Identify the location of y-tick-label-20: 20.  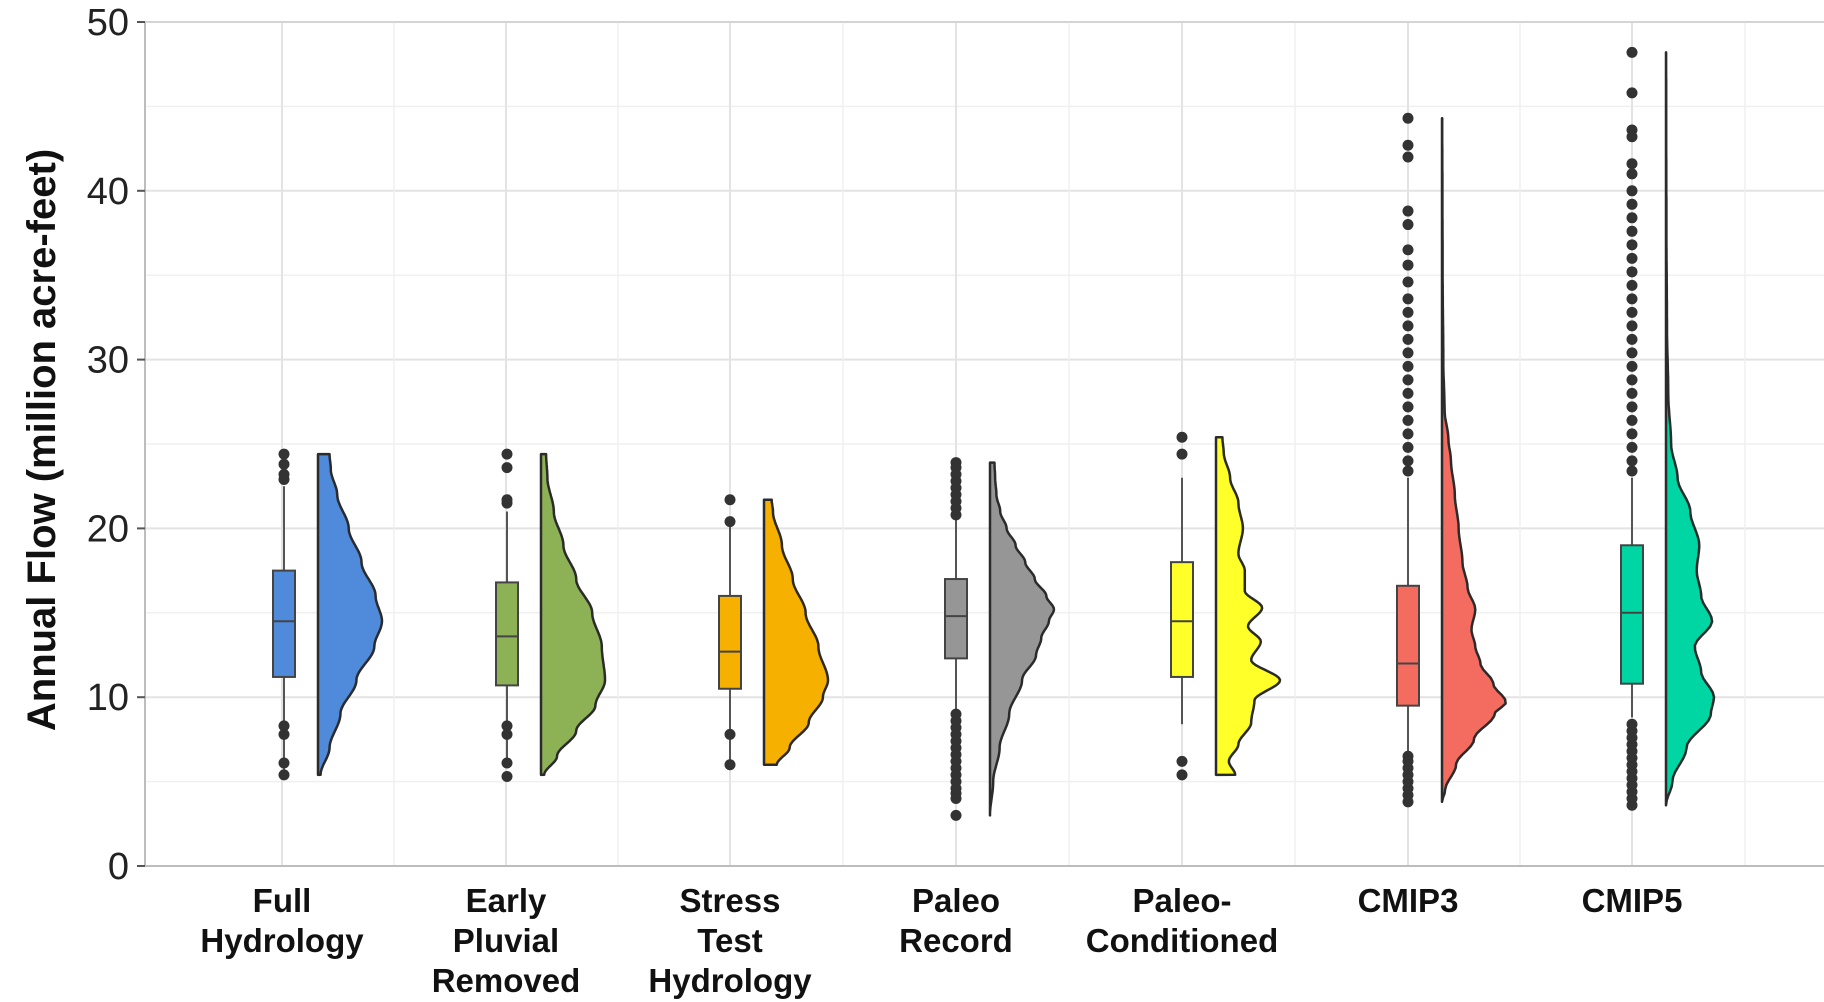
(108, 529).